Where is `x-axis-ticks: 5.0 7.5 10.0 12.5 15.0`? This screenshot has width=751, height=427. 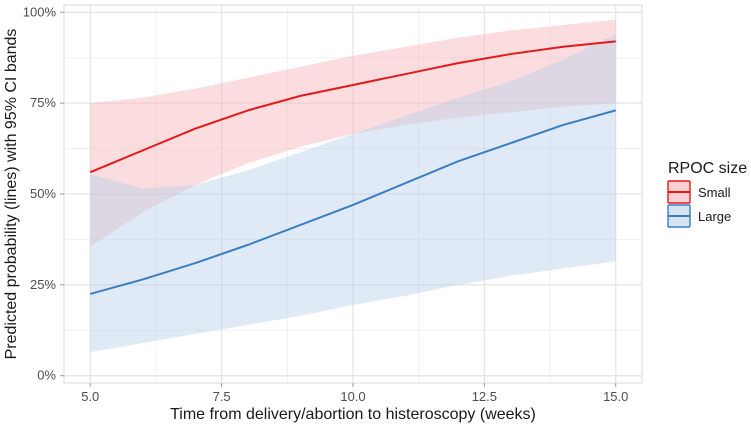
x-axis-ticks: 5.0 7.5 10.0 12.5 15.0 is located at coordinates (354, 393).